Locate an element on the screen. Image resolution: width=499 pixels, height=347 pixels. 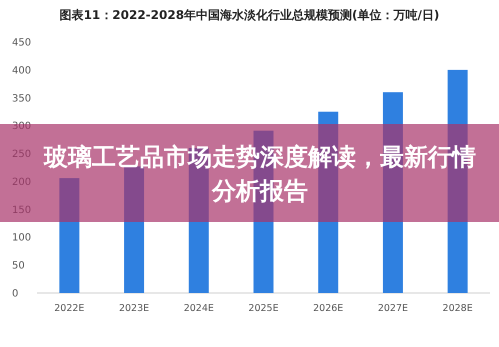
x-tick-label: 2025E is located at coordinates (263, 308).